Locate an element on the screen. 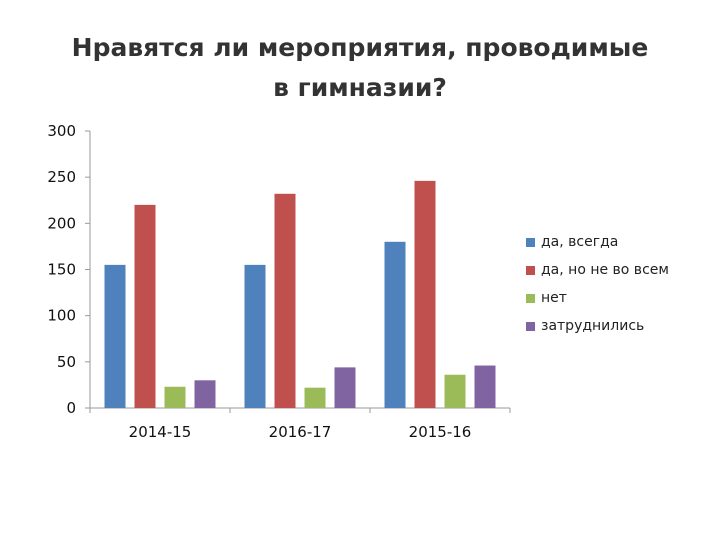  legend-label: да, но не во всем is located at coordinates (605, 270).